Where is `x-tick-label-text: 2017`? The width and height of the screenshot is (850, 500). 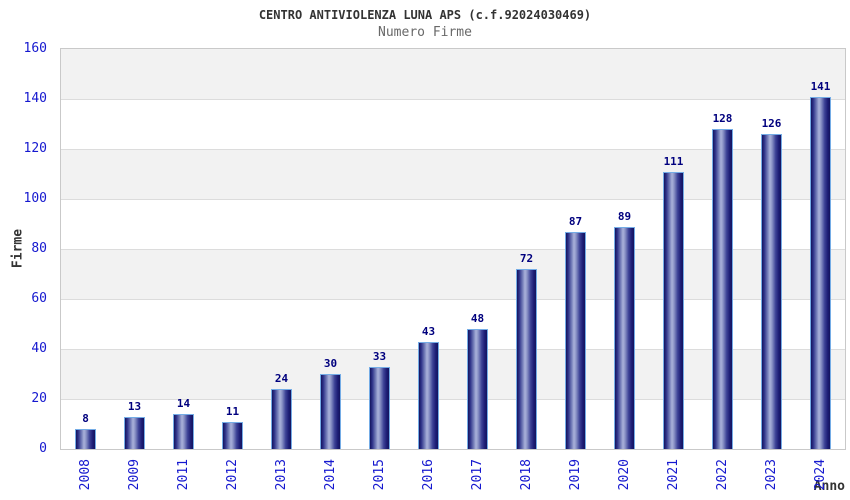
x-tick-label-text: 2017 is located at coordinates (477, 475).